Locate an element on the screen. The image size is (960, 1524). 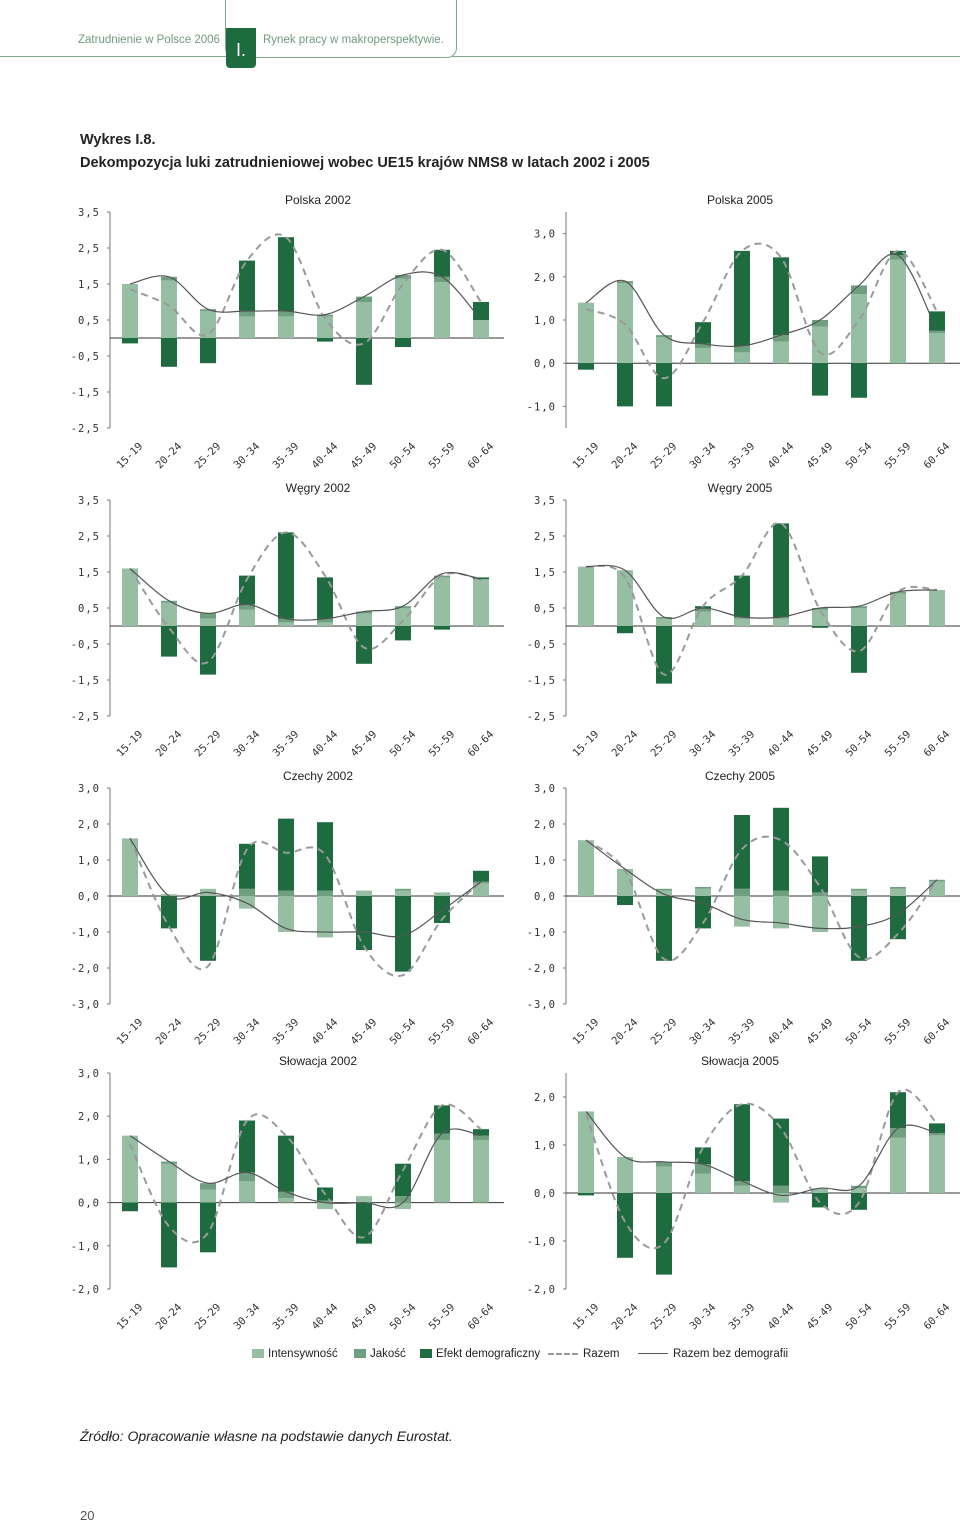
legend-demographic-swatch is located at coordinates (426, 1354).